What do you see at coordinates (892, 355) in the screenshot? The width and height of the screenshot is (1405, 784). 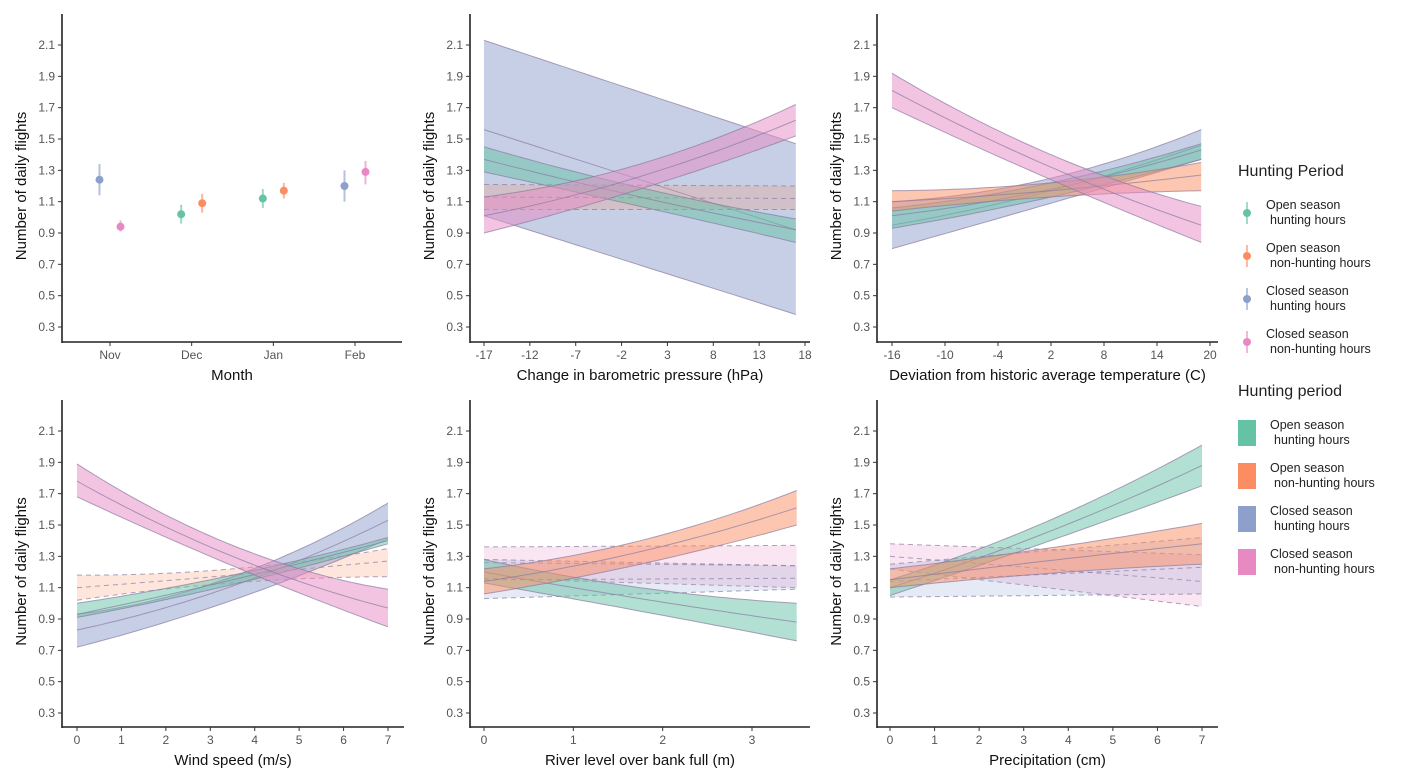 I see `x-tick-label: -16` at bounding box center [892, 355].